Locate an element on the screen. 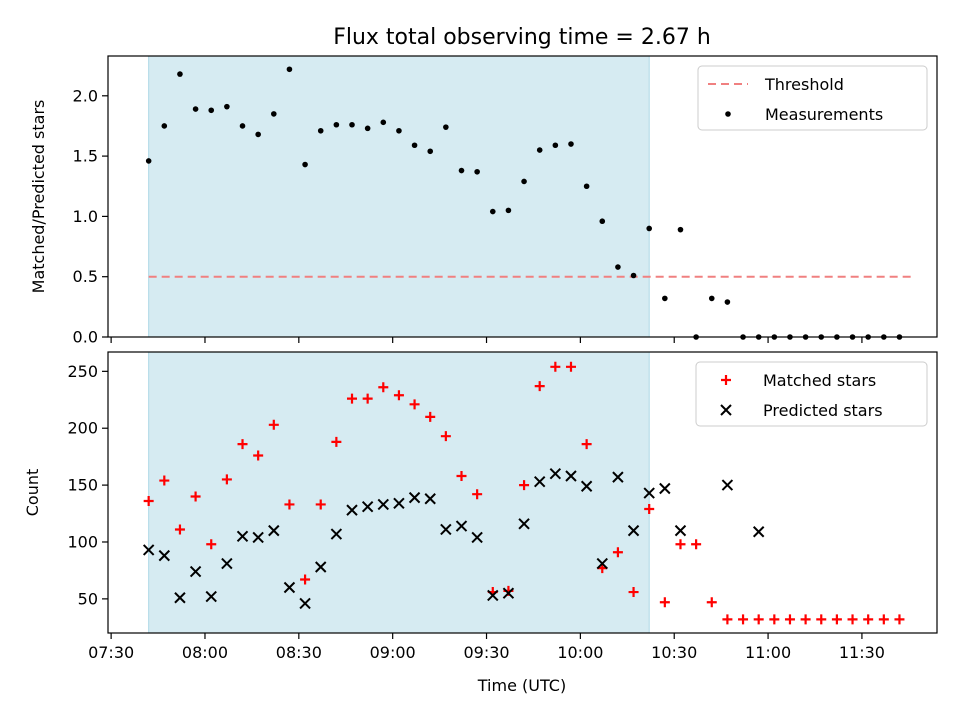 The image size is (960, 724). x-tick-label: 09:30 is located at coordinates (486, 652).